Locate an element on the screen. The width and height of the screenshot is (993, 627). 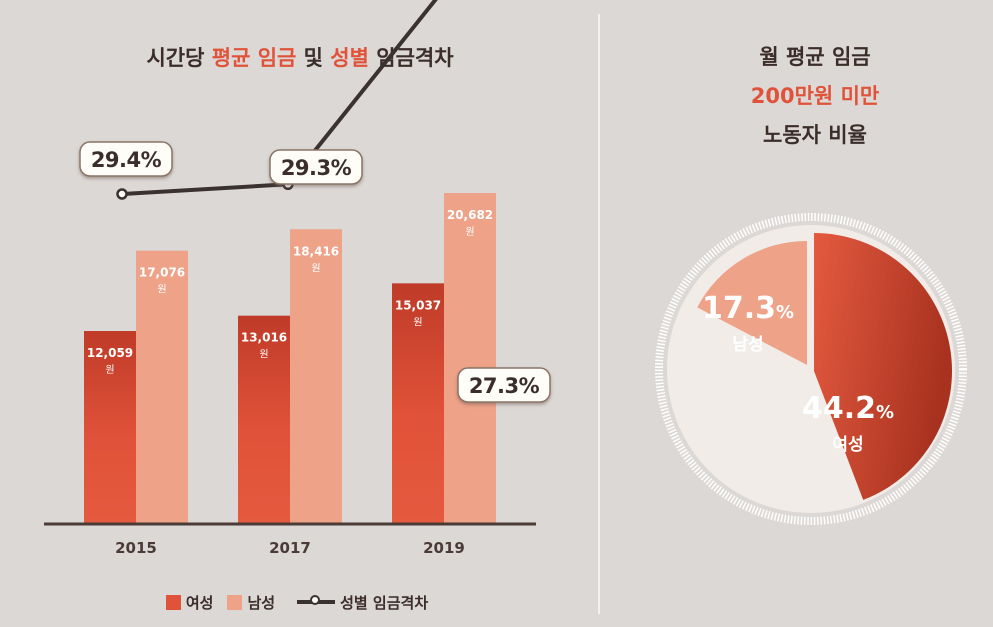
legend-label-male: 남성 is located at coordinates (261, 602).